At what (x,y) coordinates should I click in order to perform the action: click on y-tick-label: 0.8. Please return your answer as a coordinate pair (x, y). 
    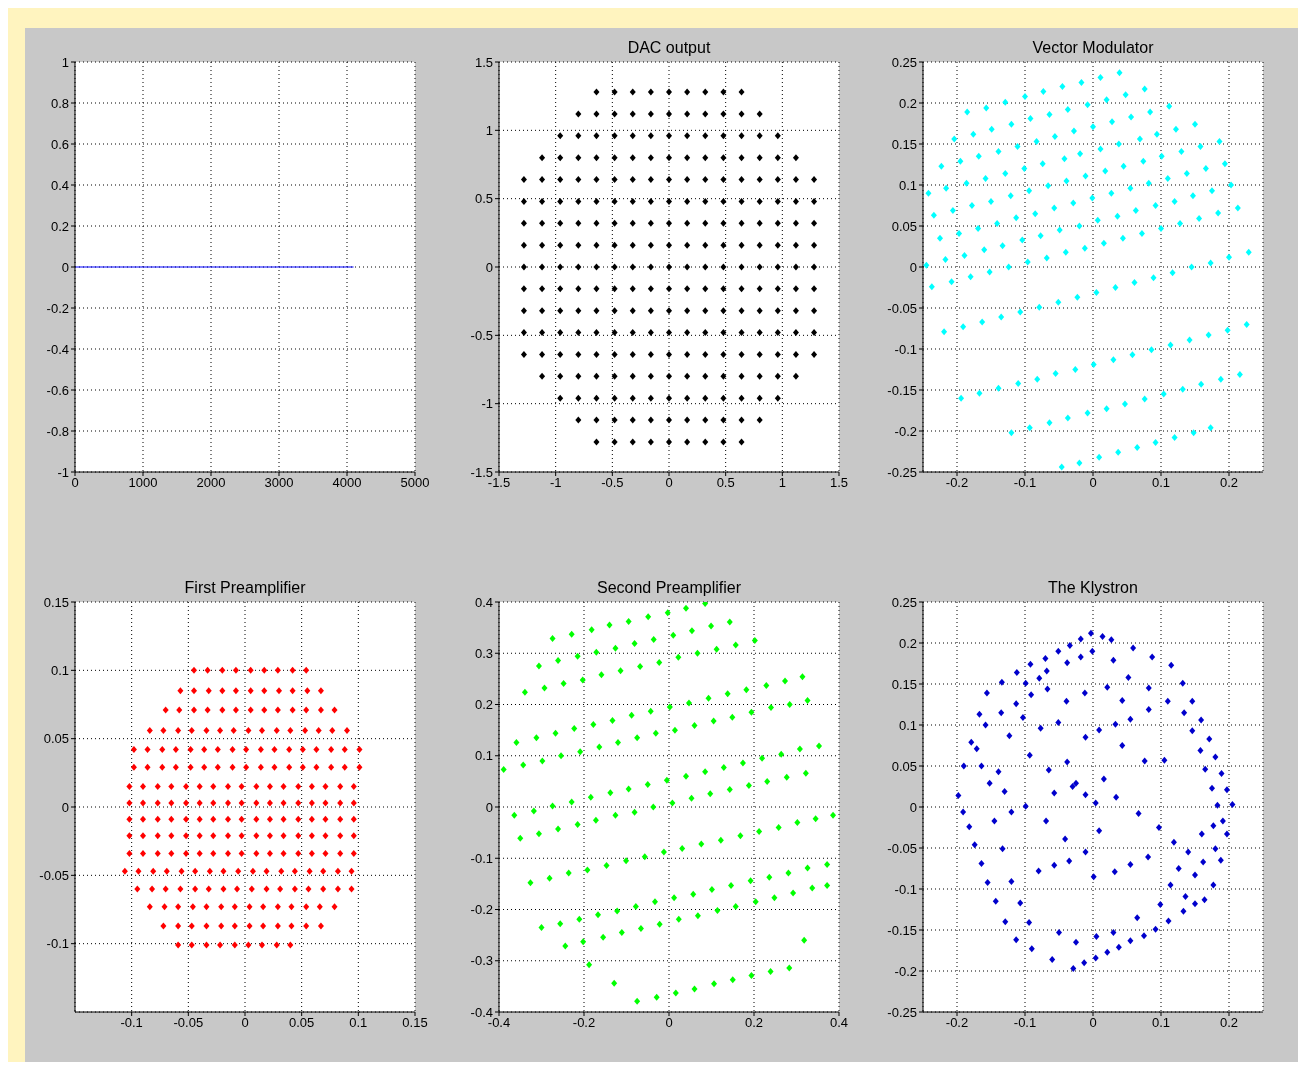
    Looking at the image, I should click on (59, 103).